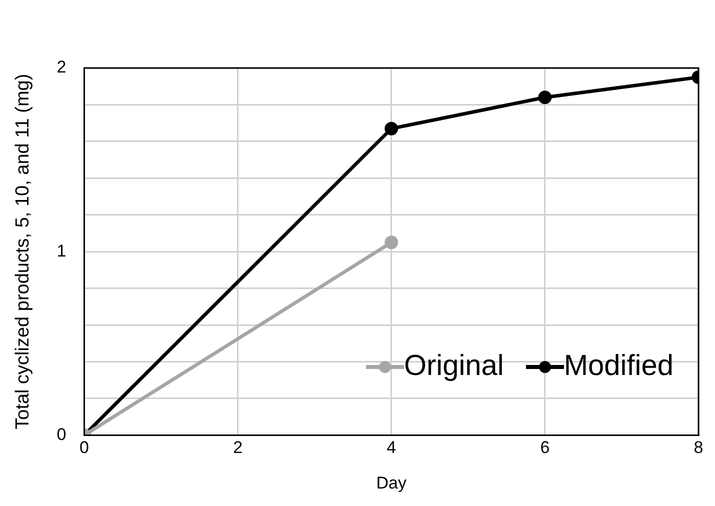  I want to click on y-tick-label: 1, so click(61, 250).